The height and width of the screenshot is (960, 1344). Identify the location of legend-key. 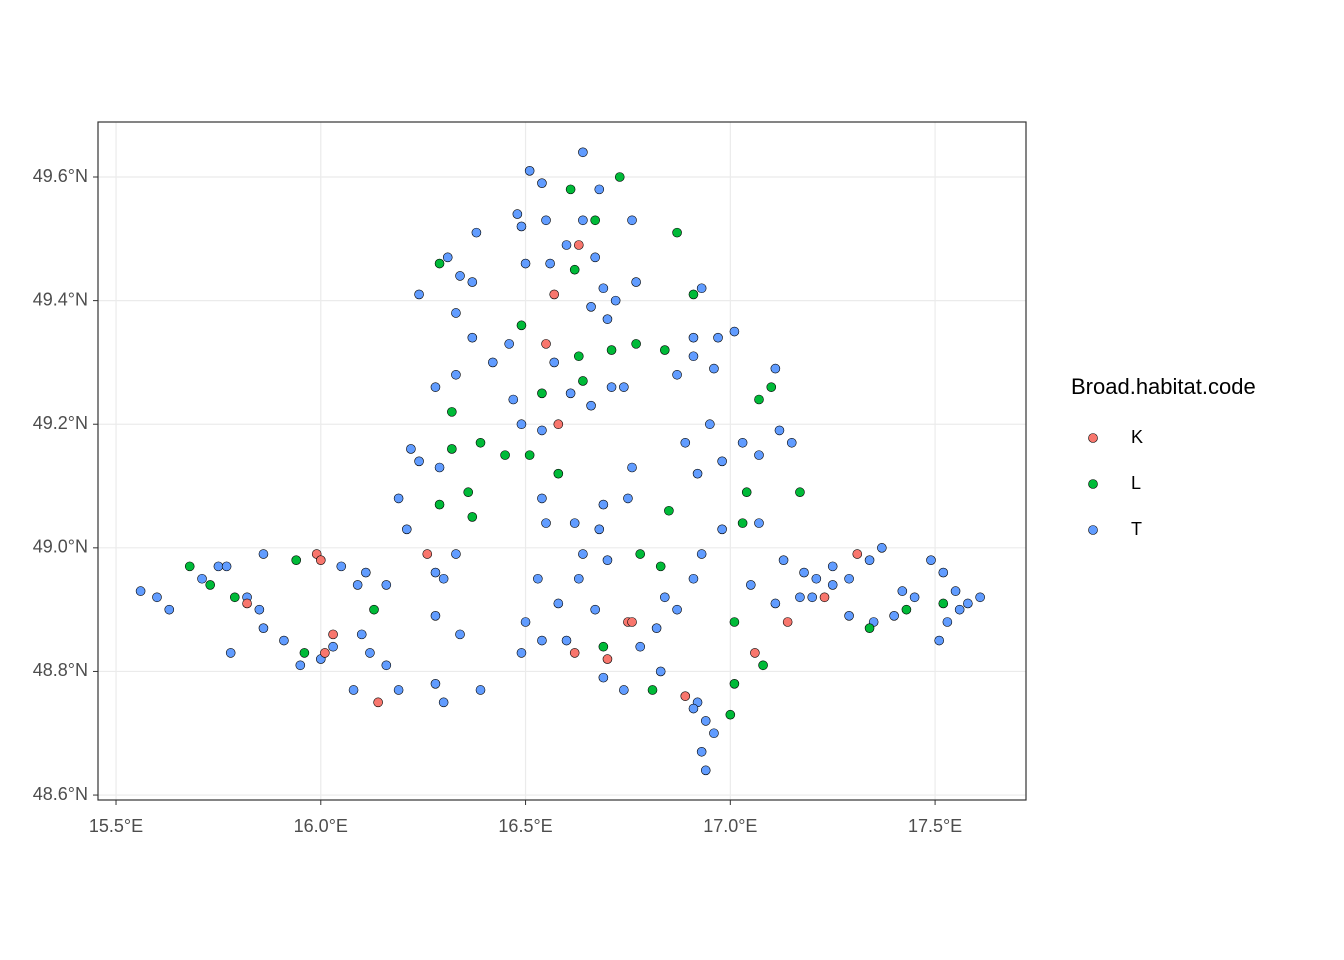
(1093, 484).